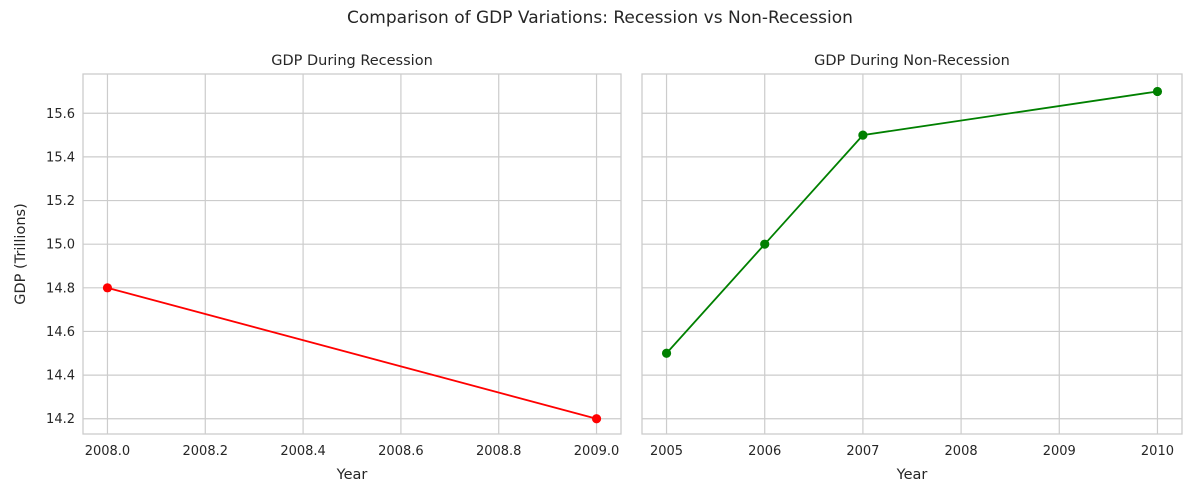 This screenshot has height=500, width=1200. What do you see at coordinates (60, 201) in the screenshot?
I see `y-tick-label: 15.2` at bounding box center [60, 201].